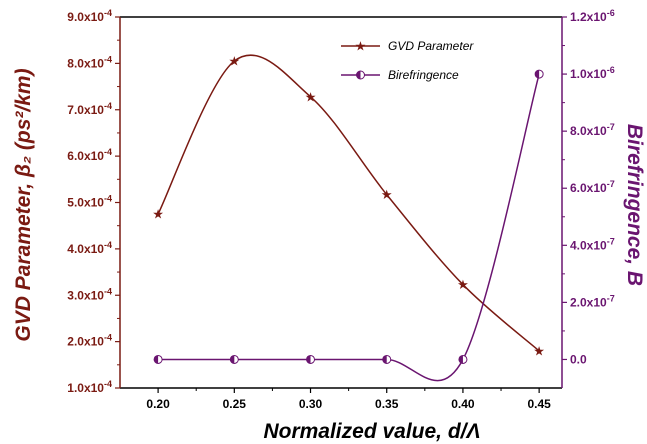 This screenshot has height=444, width=647. Describe the element at coordinates (578, 359) in the screenshot. I see `right-tick-label: 0.0` at that location.